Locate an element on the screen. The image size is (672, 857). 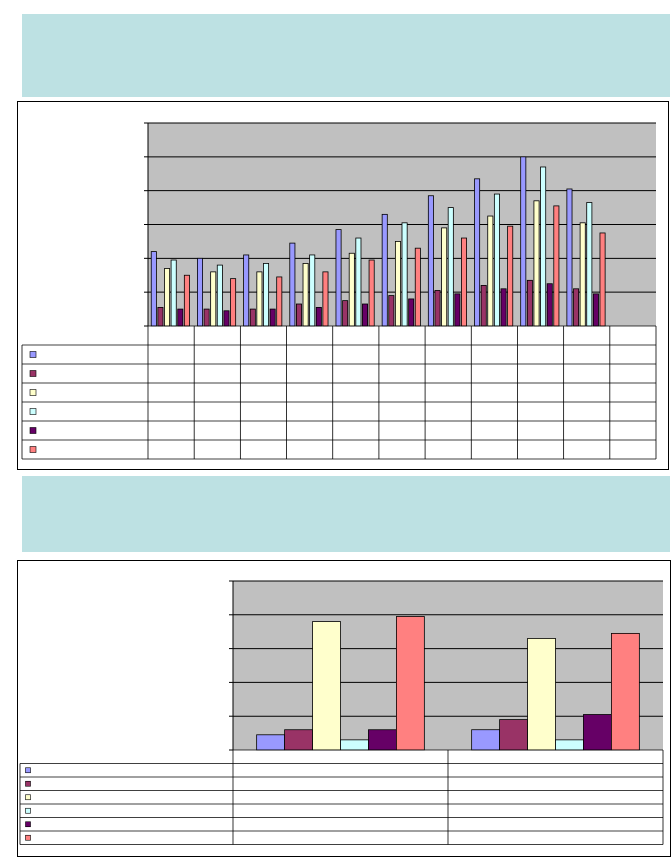
header-banner-top is located at coordinates (346, 55).